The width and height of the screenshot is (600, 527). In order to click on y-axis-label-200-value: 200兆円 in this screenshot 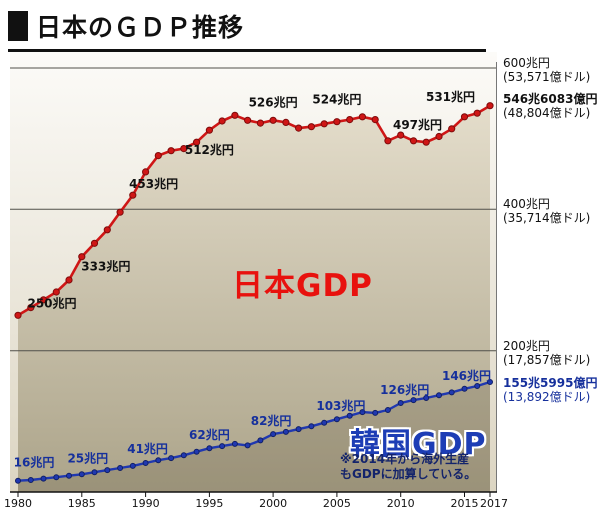, I will do `click(526, 346)`.